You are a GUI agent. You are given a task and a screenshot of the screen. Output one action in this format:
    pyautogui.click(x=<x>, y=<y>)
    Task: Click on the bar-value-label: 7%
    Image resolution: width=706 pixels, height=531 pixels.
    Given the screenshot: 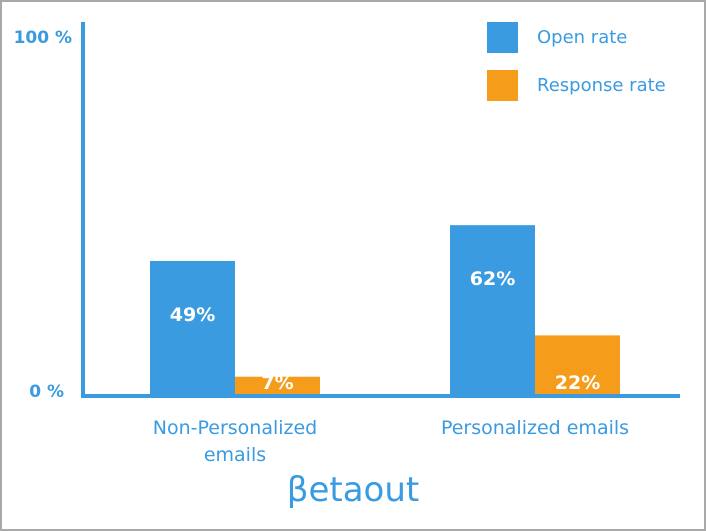 What is the action you would take?
    pyautogui.click(x=277, y=383)
    